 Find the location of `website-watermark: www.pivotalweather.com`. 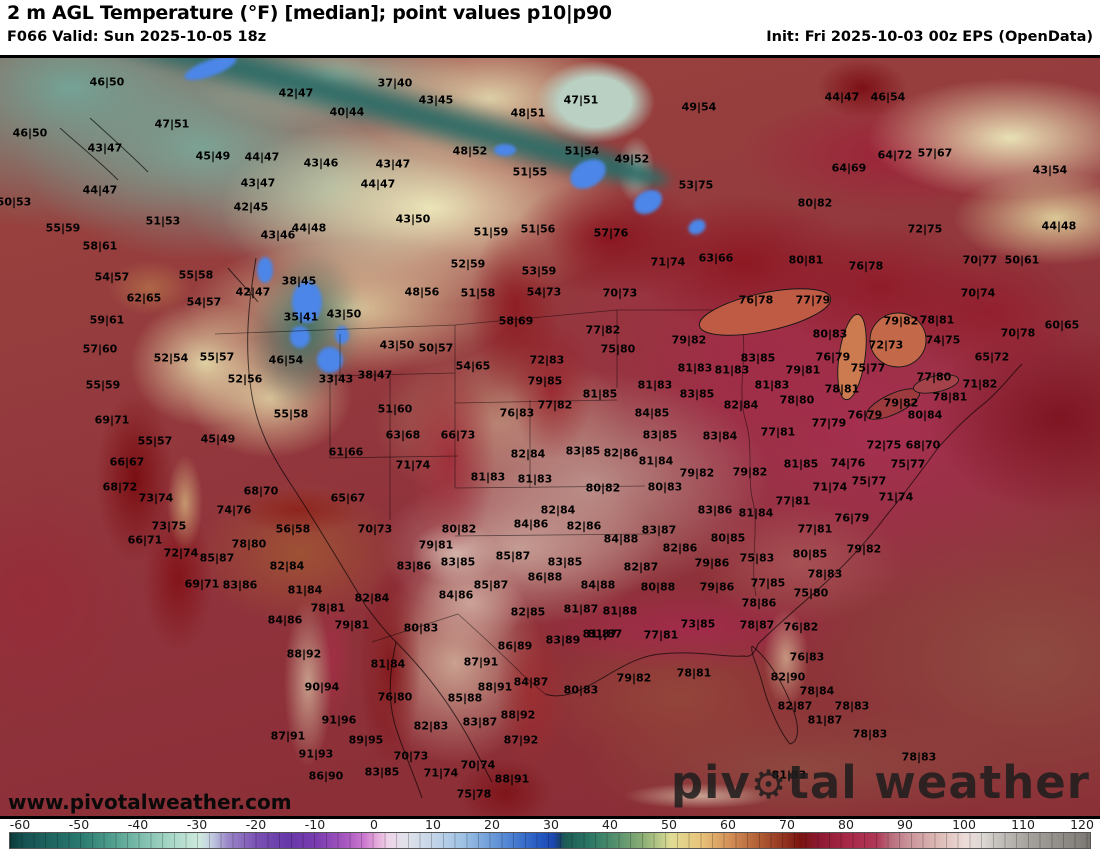

website-watermark: www.pivotalweather.com is located at coordinates (150, 802).